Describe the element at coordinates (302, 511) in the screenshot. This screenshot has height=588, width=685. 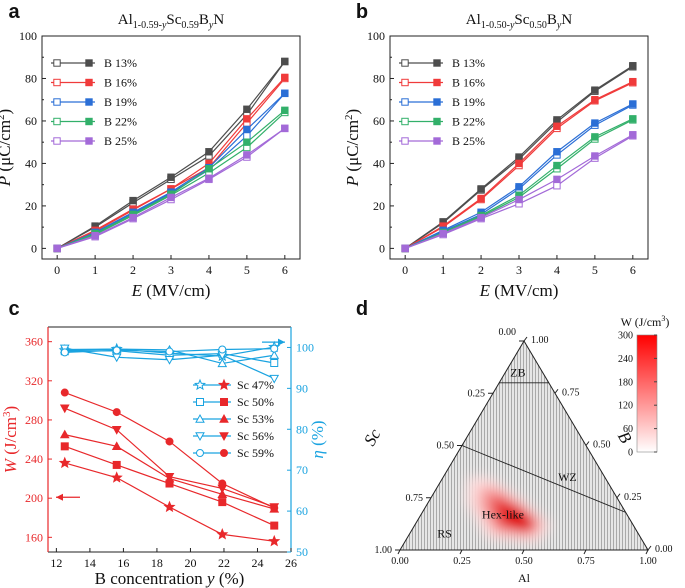
I see `right-tick-label: 60` at that location.